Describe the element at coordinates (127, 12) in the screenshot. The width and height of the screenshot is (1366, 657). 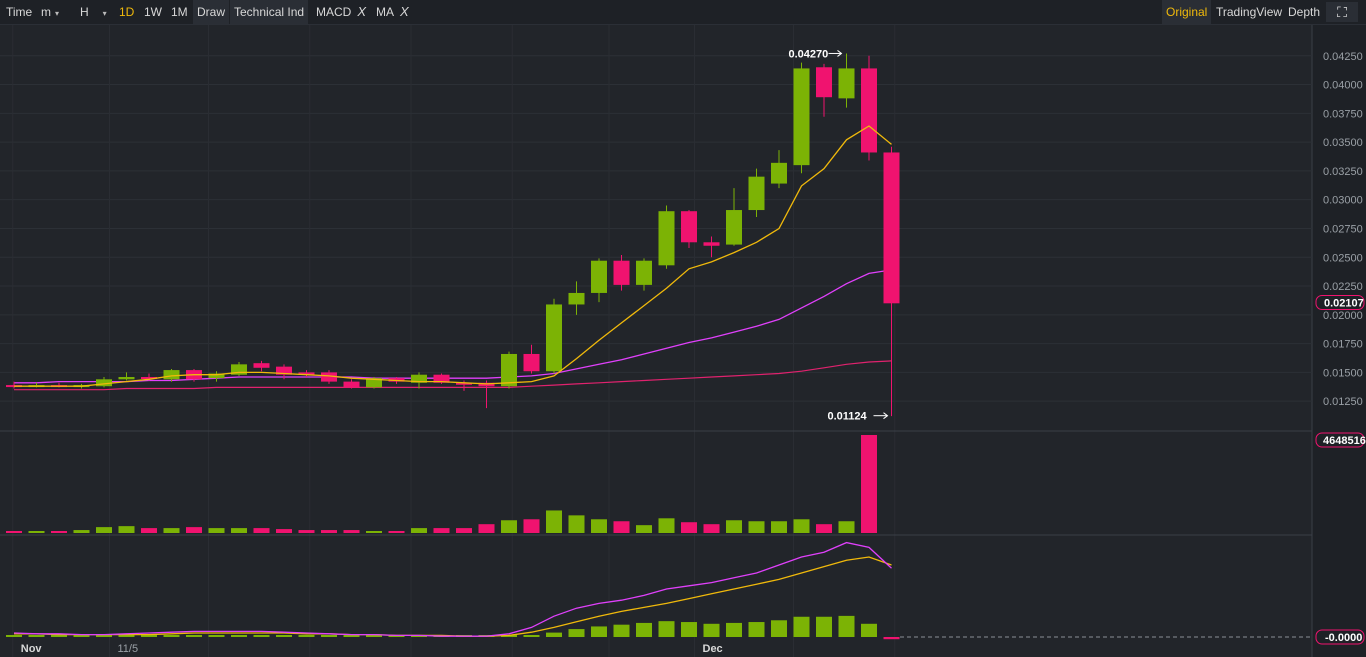
I see `interval-1d-button: 1D` at that location.